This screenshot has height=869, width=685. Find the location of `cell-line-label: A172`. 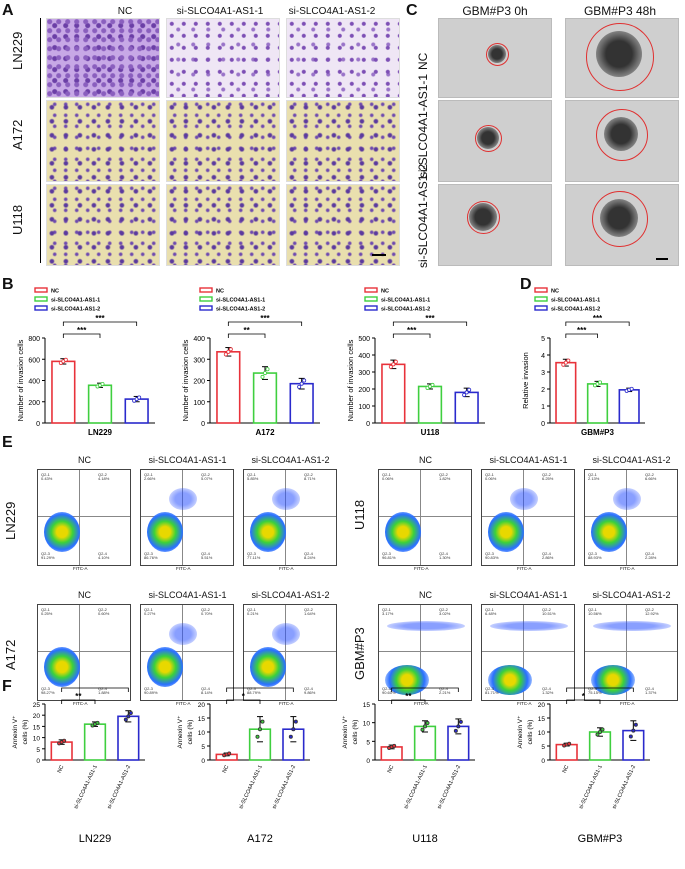

cell-line-label: A172 is located at coordinates (10, 654).